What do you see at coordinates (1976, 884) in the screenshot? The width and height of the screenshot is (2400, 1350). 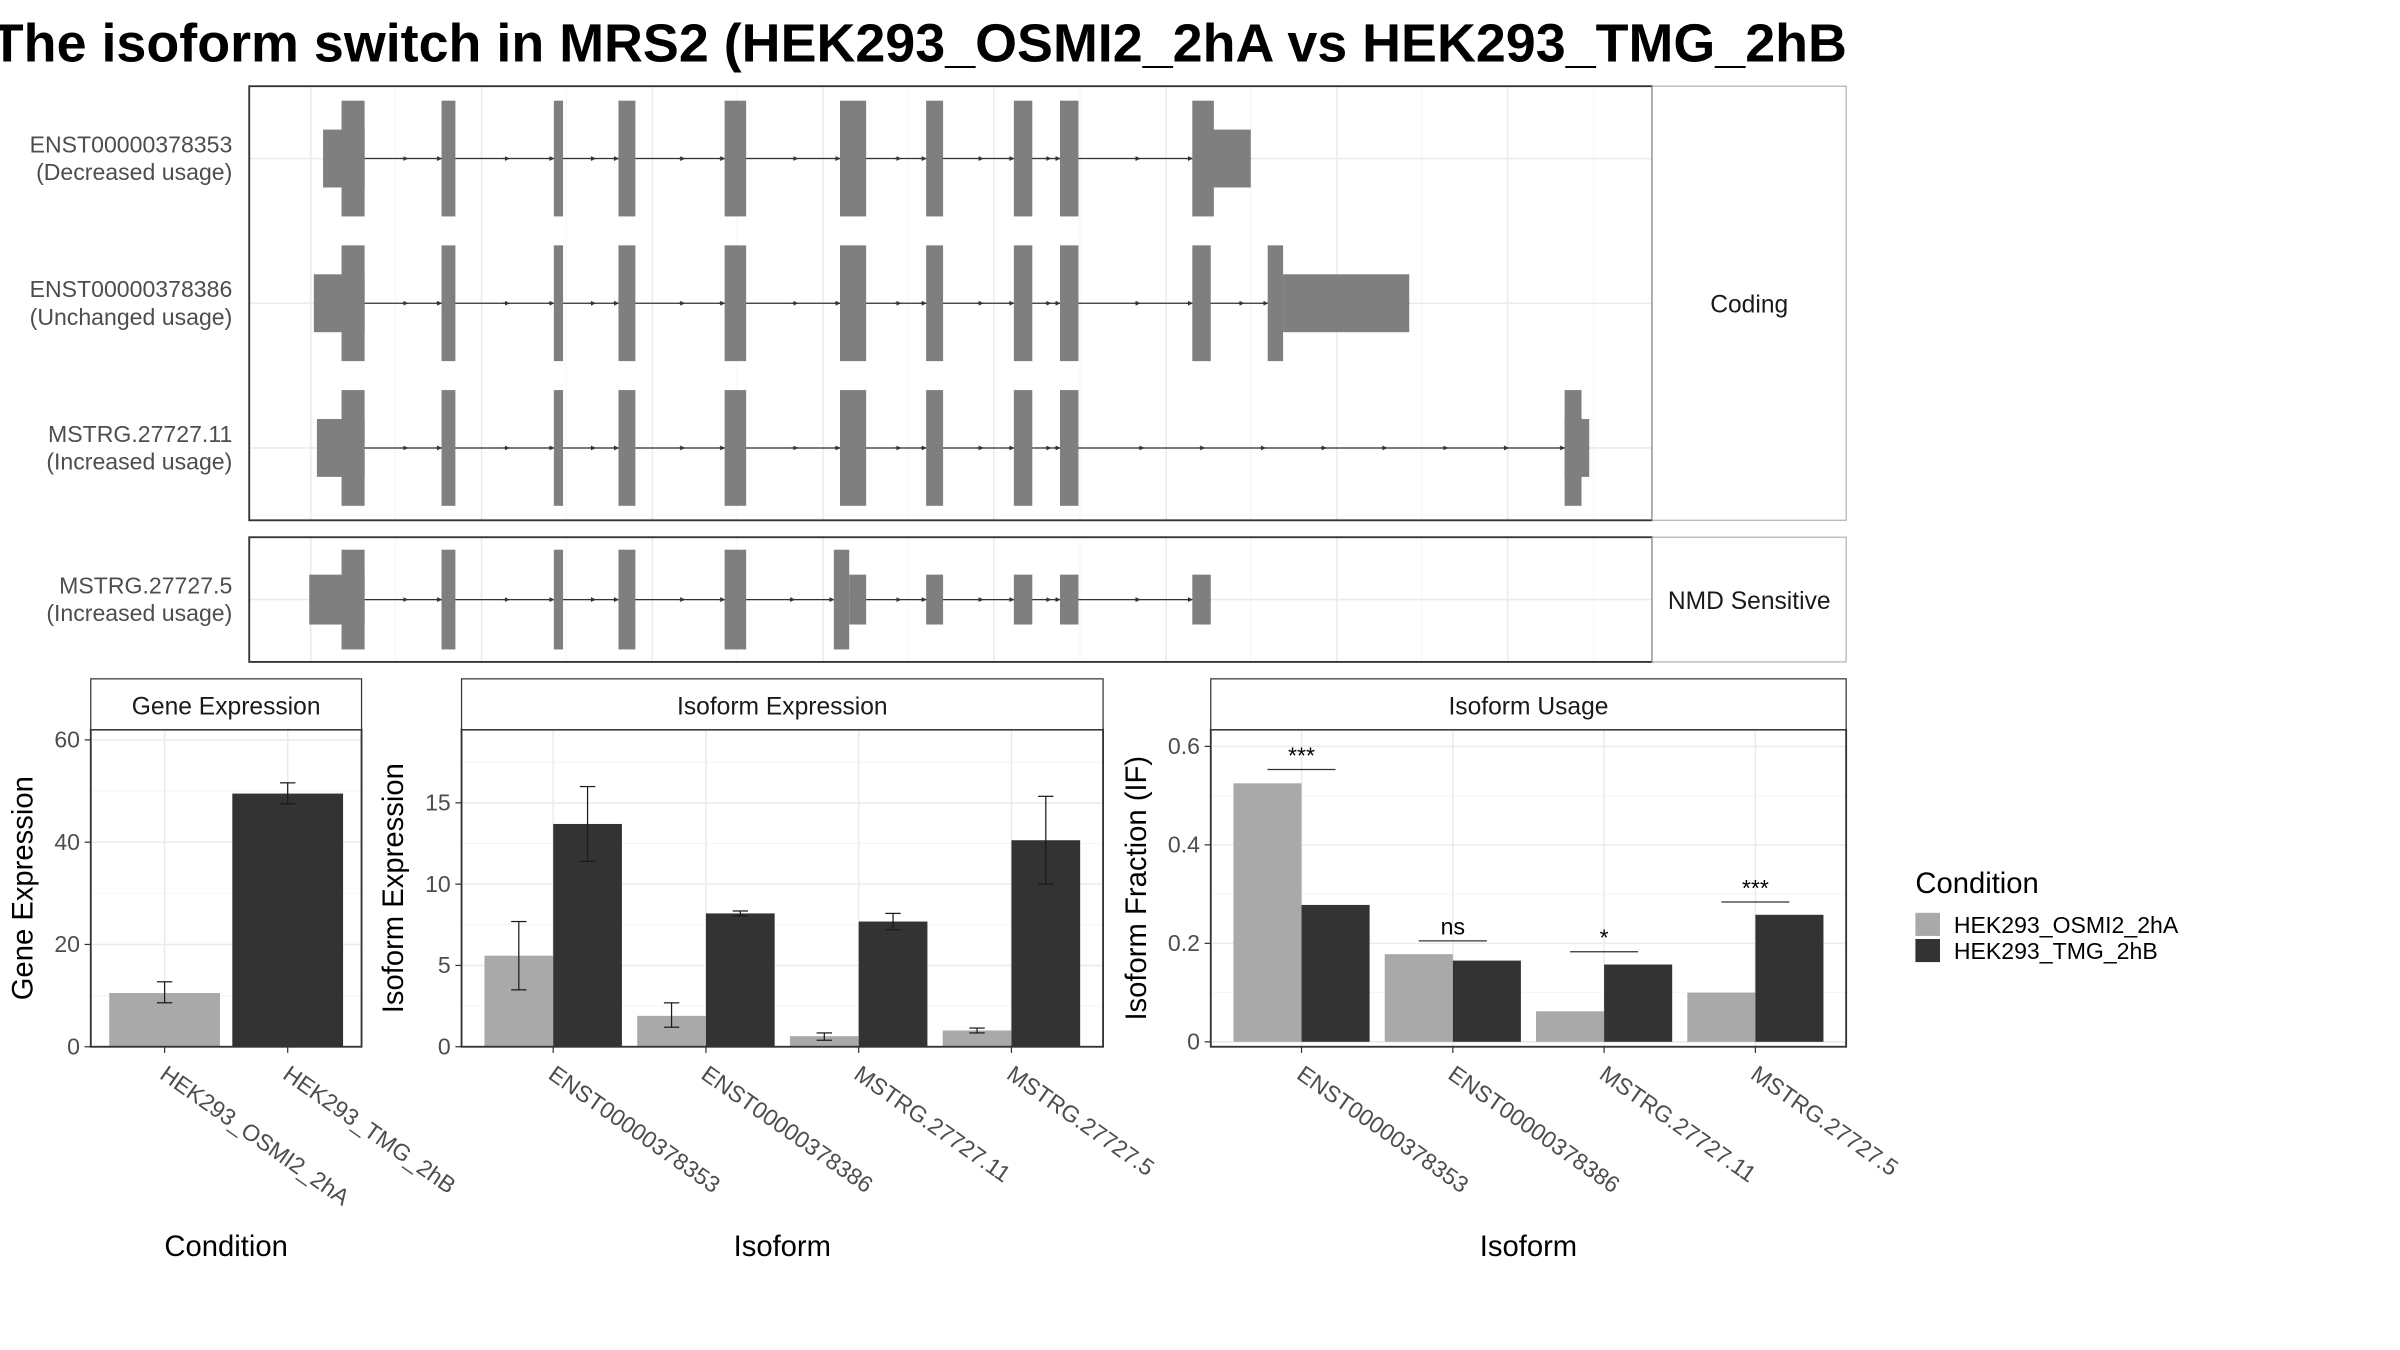 I see `legend-title: Condition` at bounding box center [1976, 884].